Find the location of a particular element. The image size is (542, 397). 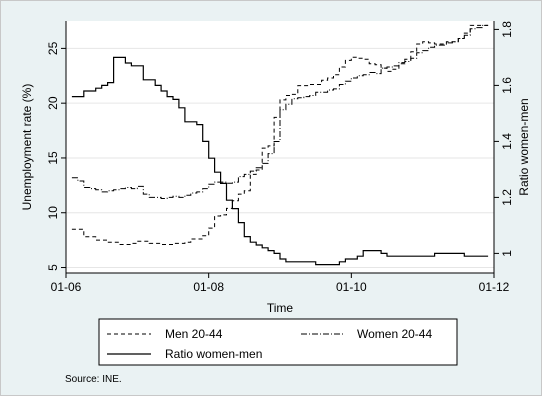

legend-label-men: Men 20-44 is located at coordinates (194, 334).